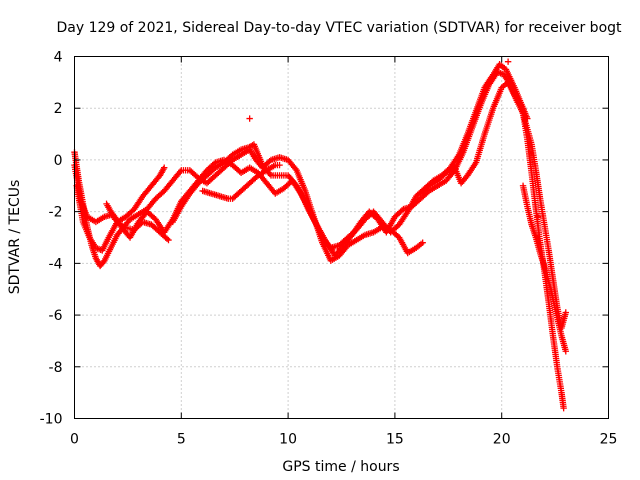 The image size is (640, 480). Describe the element at coordinates (288, 440) in the screenshot. I see `x-tick-label: 10` at that location.